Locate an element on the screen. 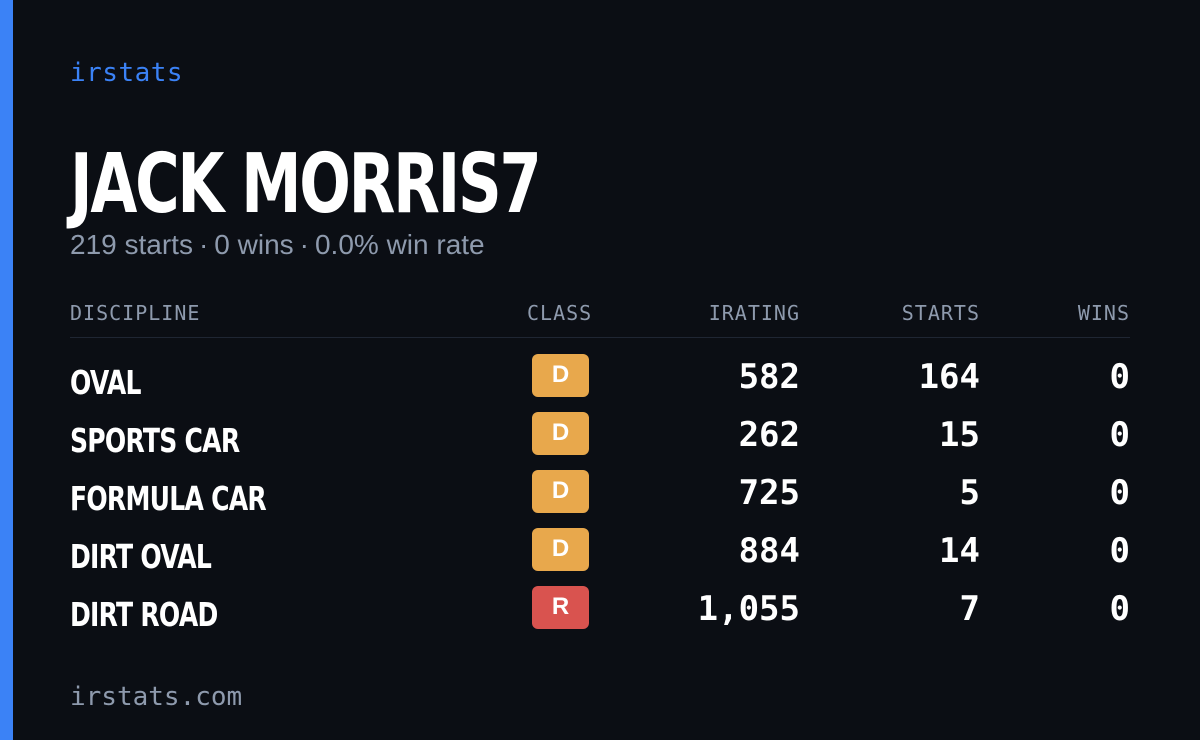 Image resolution: width=1200 pixels, height=740 pixels. summary-wins: 0 wins is located at coordinates (254, 244).